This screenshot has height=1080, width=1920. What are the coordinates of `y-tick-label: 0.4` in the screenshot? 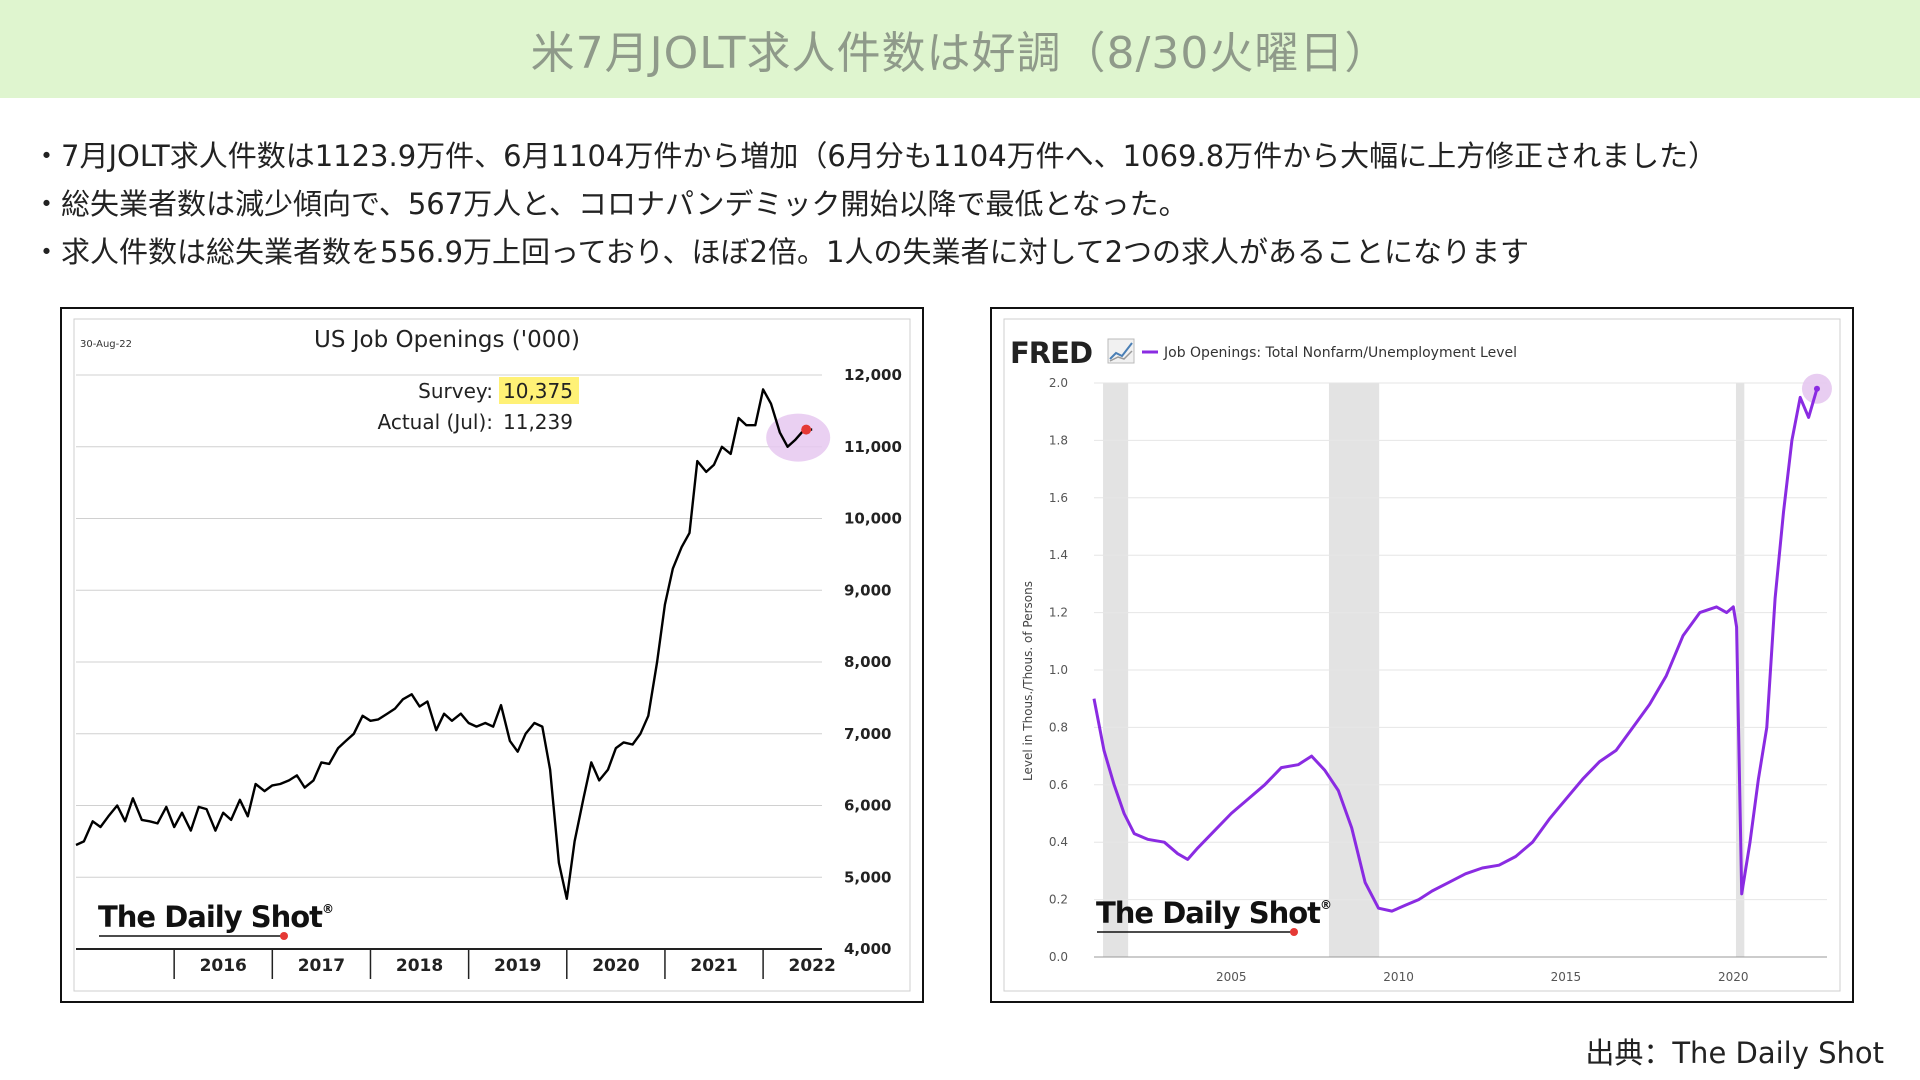 It's located at (1058, 842).